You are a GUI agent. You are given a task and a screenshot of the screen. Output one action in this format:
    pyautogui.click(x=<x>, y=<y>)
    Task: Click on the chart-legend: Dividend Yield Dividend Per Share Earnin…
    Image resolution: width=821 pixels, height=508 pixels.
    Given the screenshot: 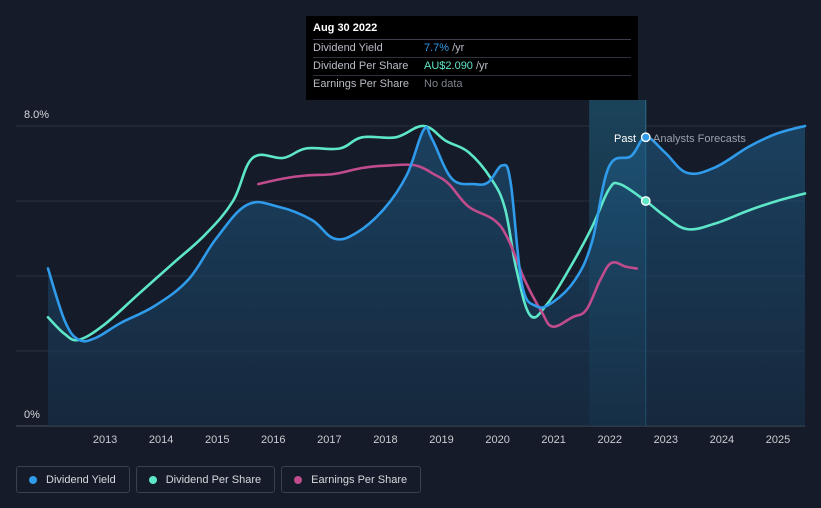 What is the action you would take?
    pyautogui.click(x=219, y=479)
    